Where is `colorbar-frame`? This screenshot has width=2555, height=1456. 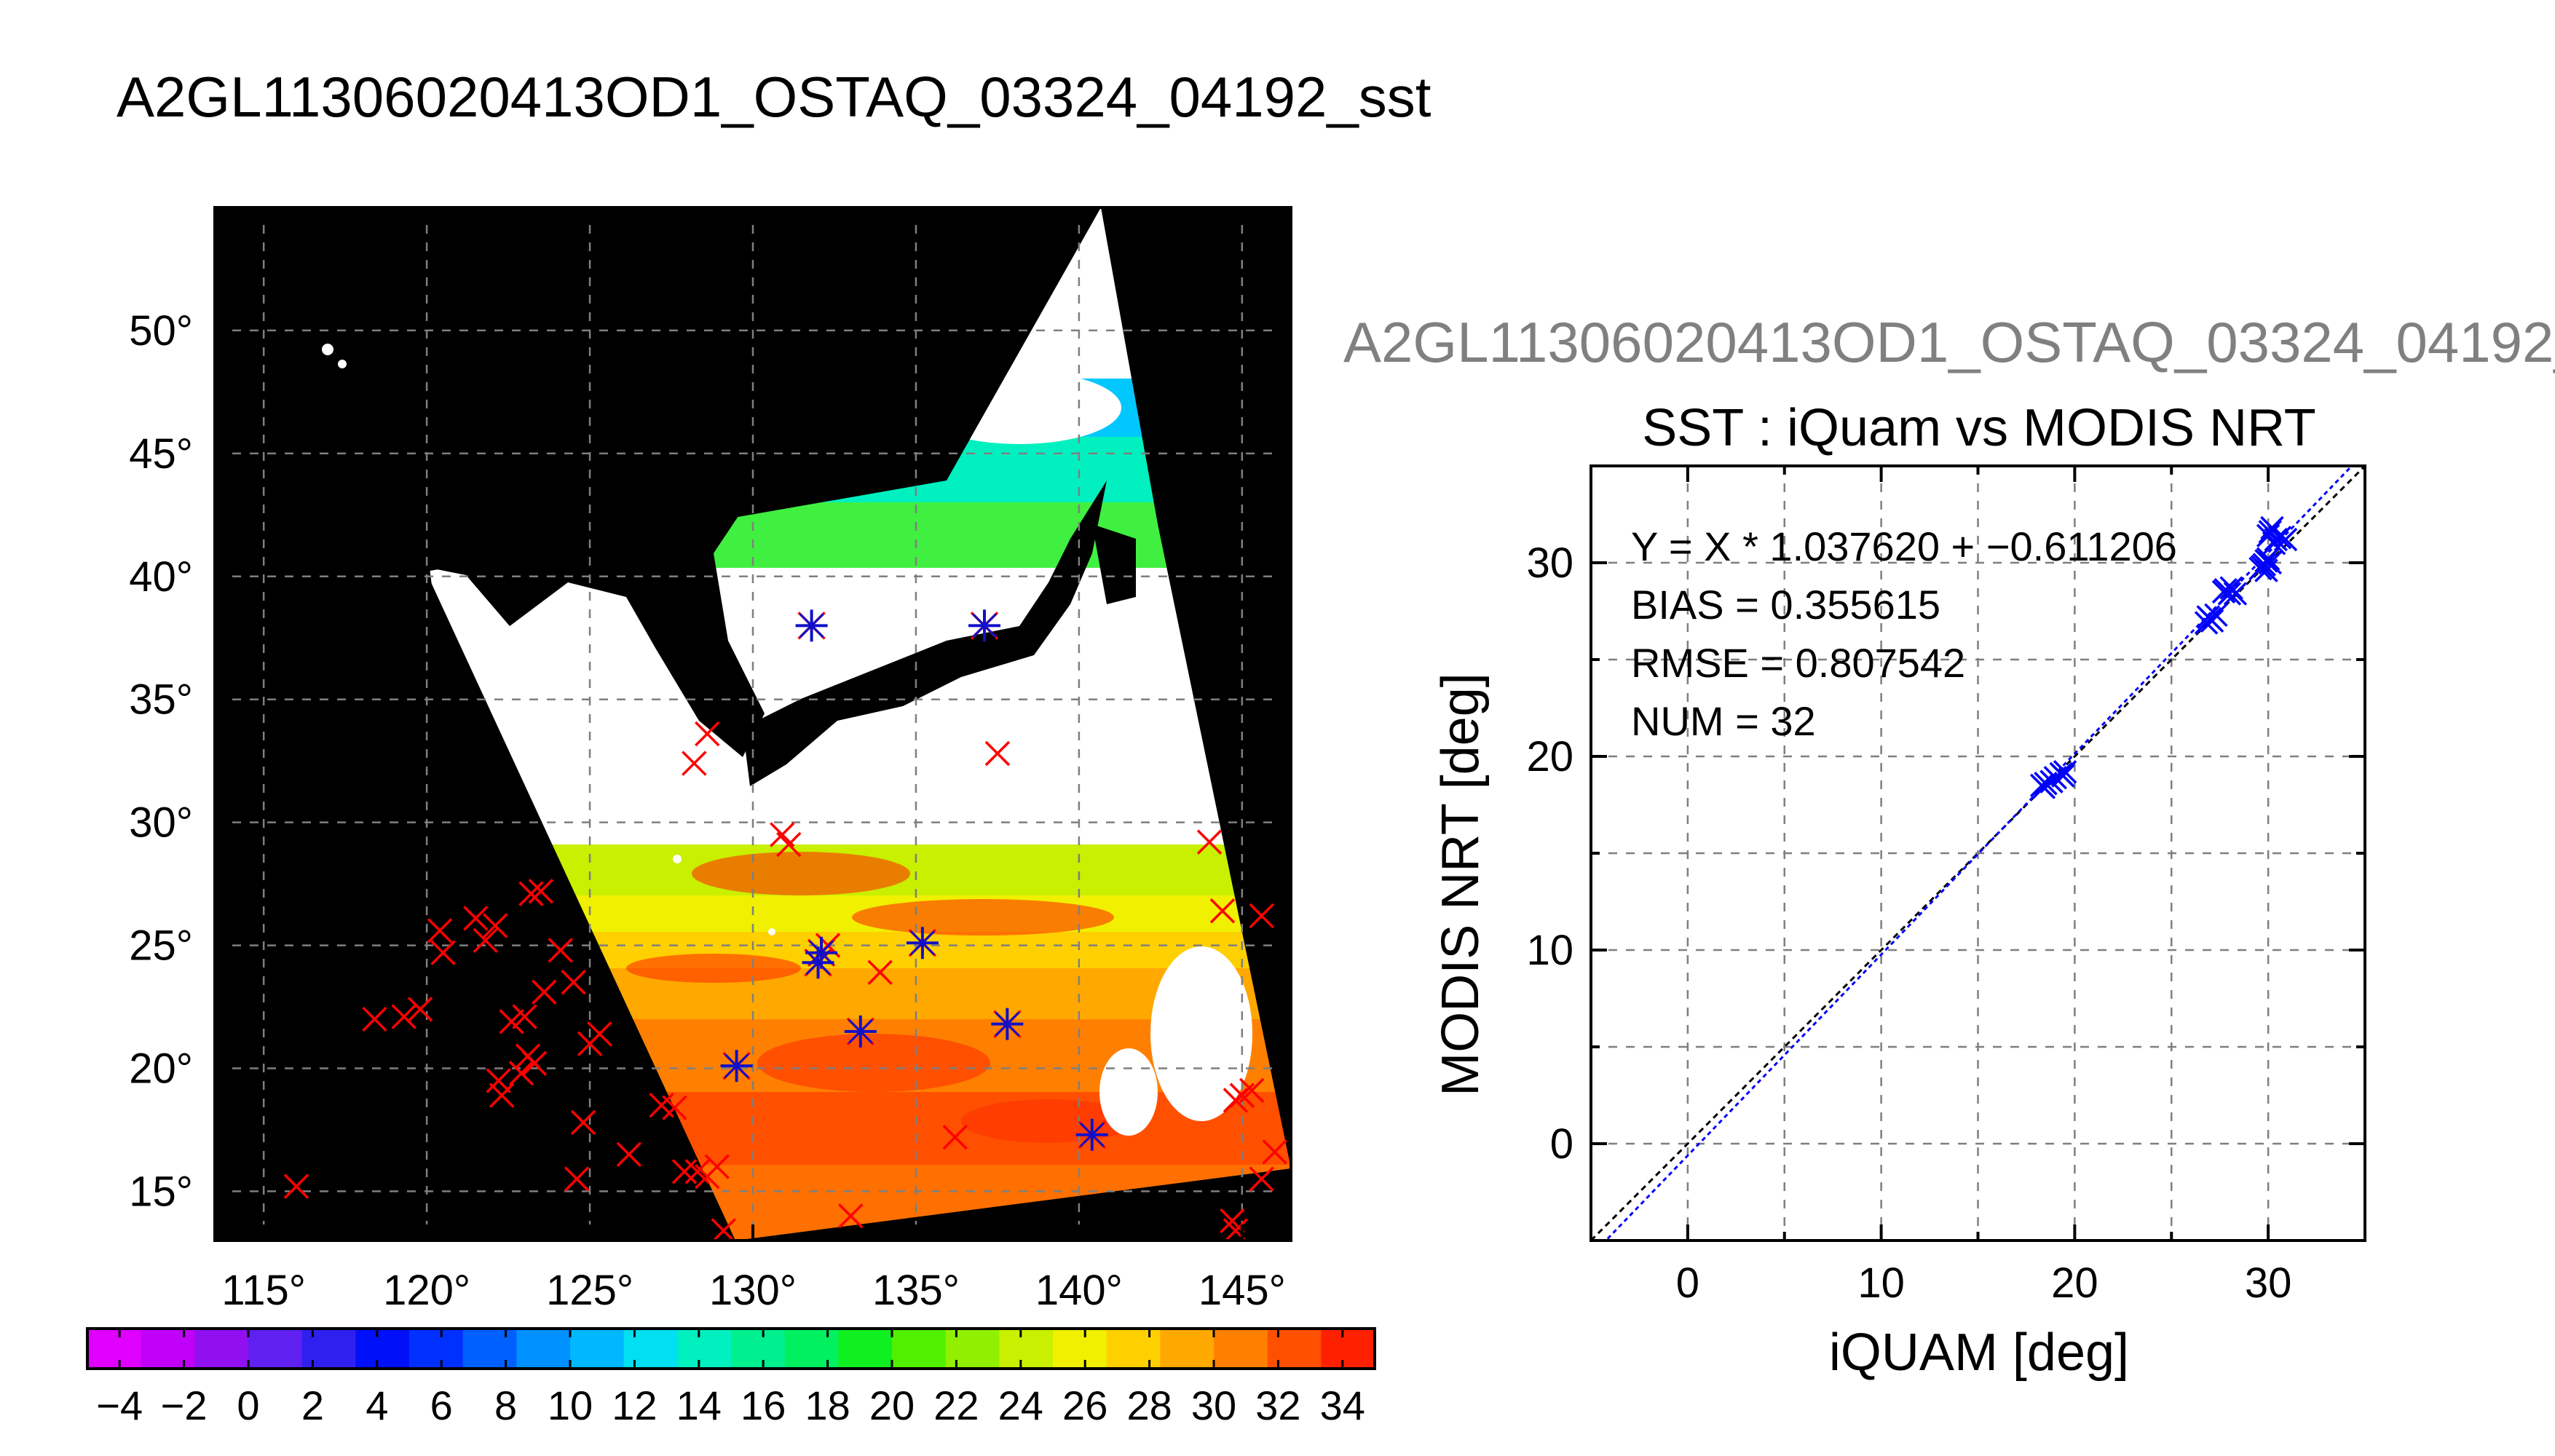
colorbar-frame is located at coordinates (731, 1348).